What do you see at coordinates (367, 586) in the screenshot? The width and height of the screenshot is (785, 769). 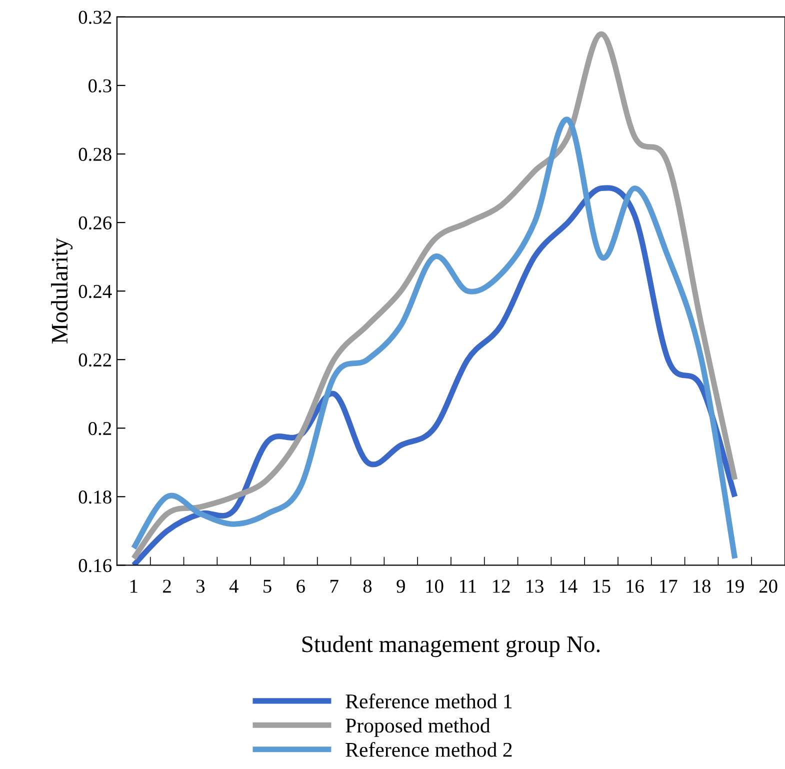 I see `x-tick-label: 8` at bounding box center [367, 586].